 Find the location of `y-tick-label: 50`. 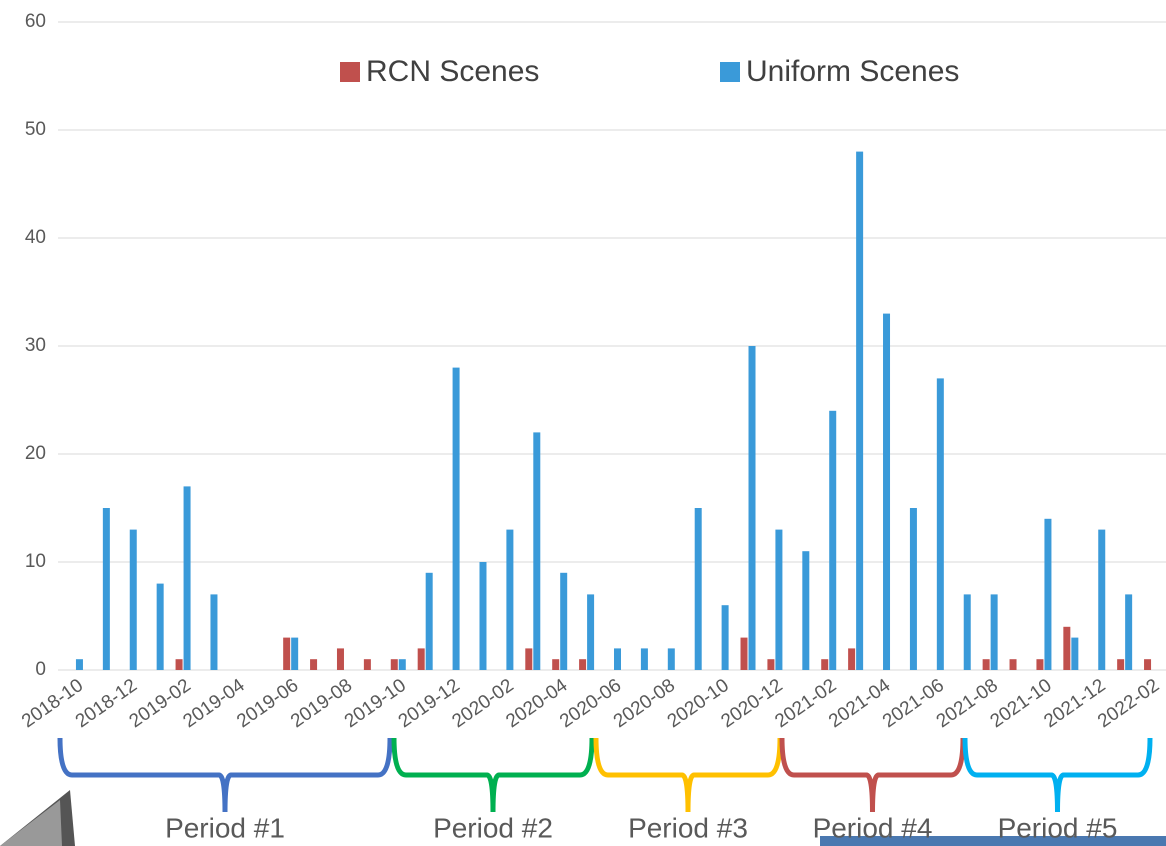

y-tick-label: 50 is located at coordinates (35, 129).